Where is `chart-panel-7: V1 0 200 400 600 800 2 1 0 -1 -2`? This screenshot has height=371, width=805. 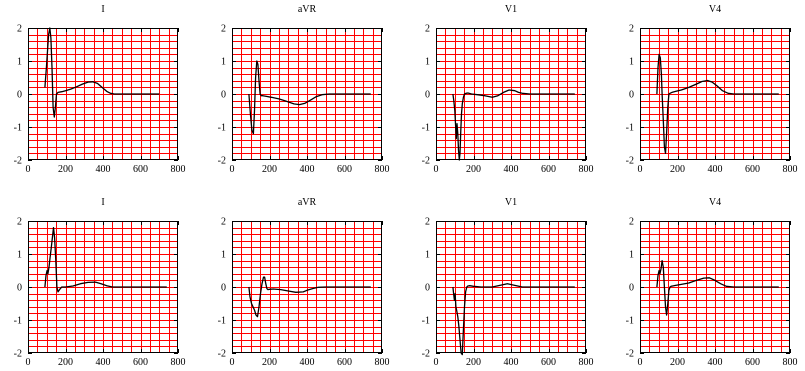 chart-panel-7: V1 0 200 400 600 800 2 1 0 -1 -2 is located at coordinates (508, 282).